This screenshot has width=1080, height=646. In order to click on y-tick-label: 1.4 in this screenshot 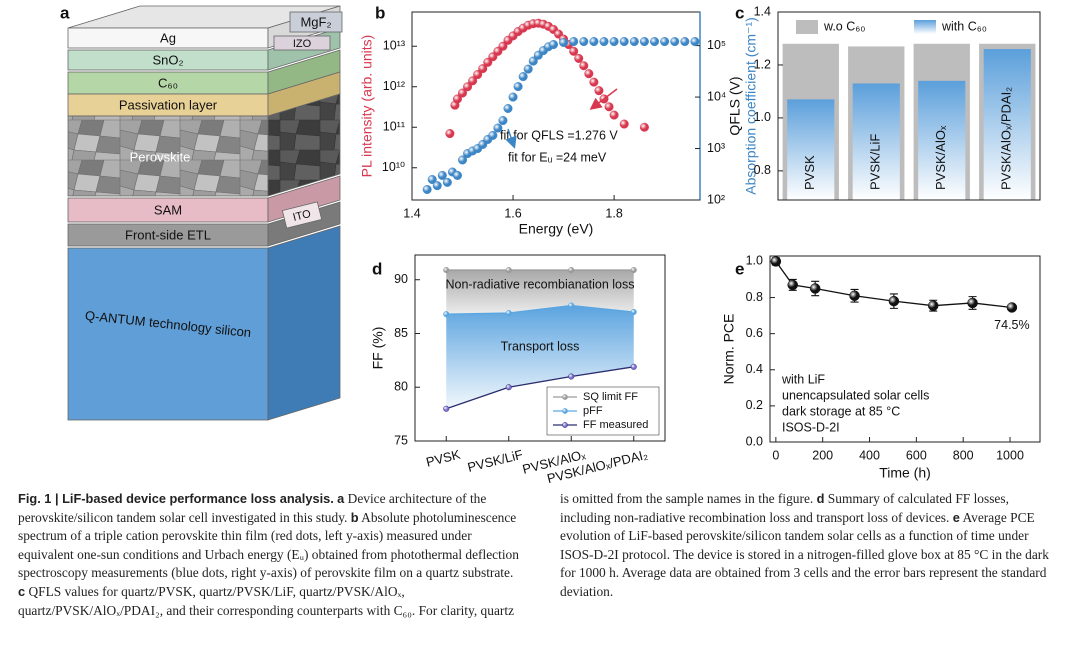, I will do `click(762, 11)`.